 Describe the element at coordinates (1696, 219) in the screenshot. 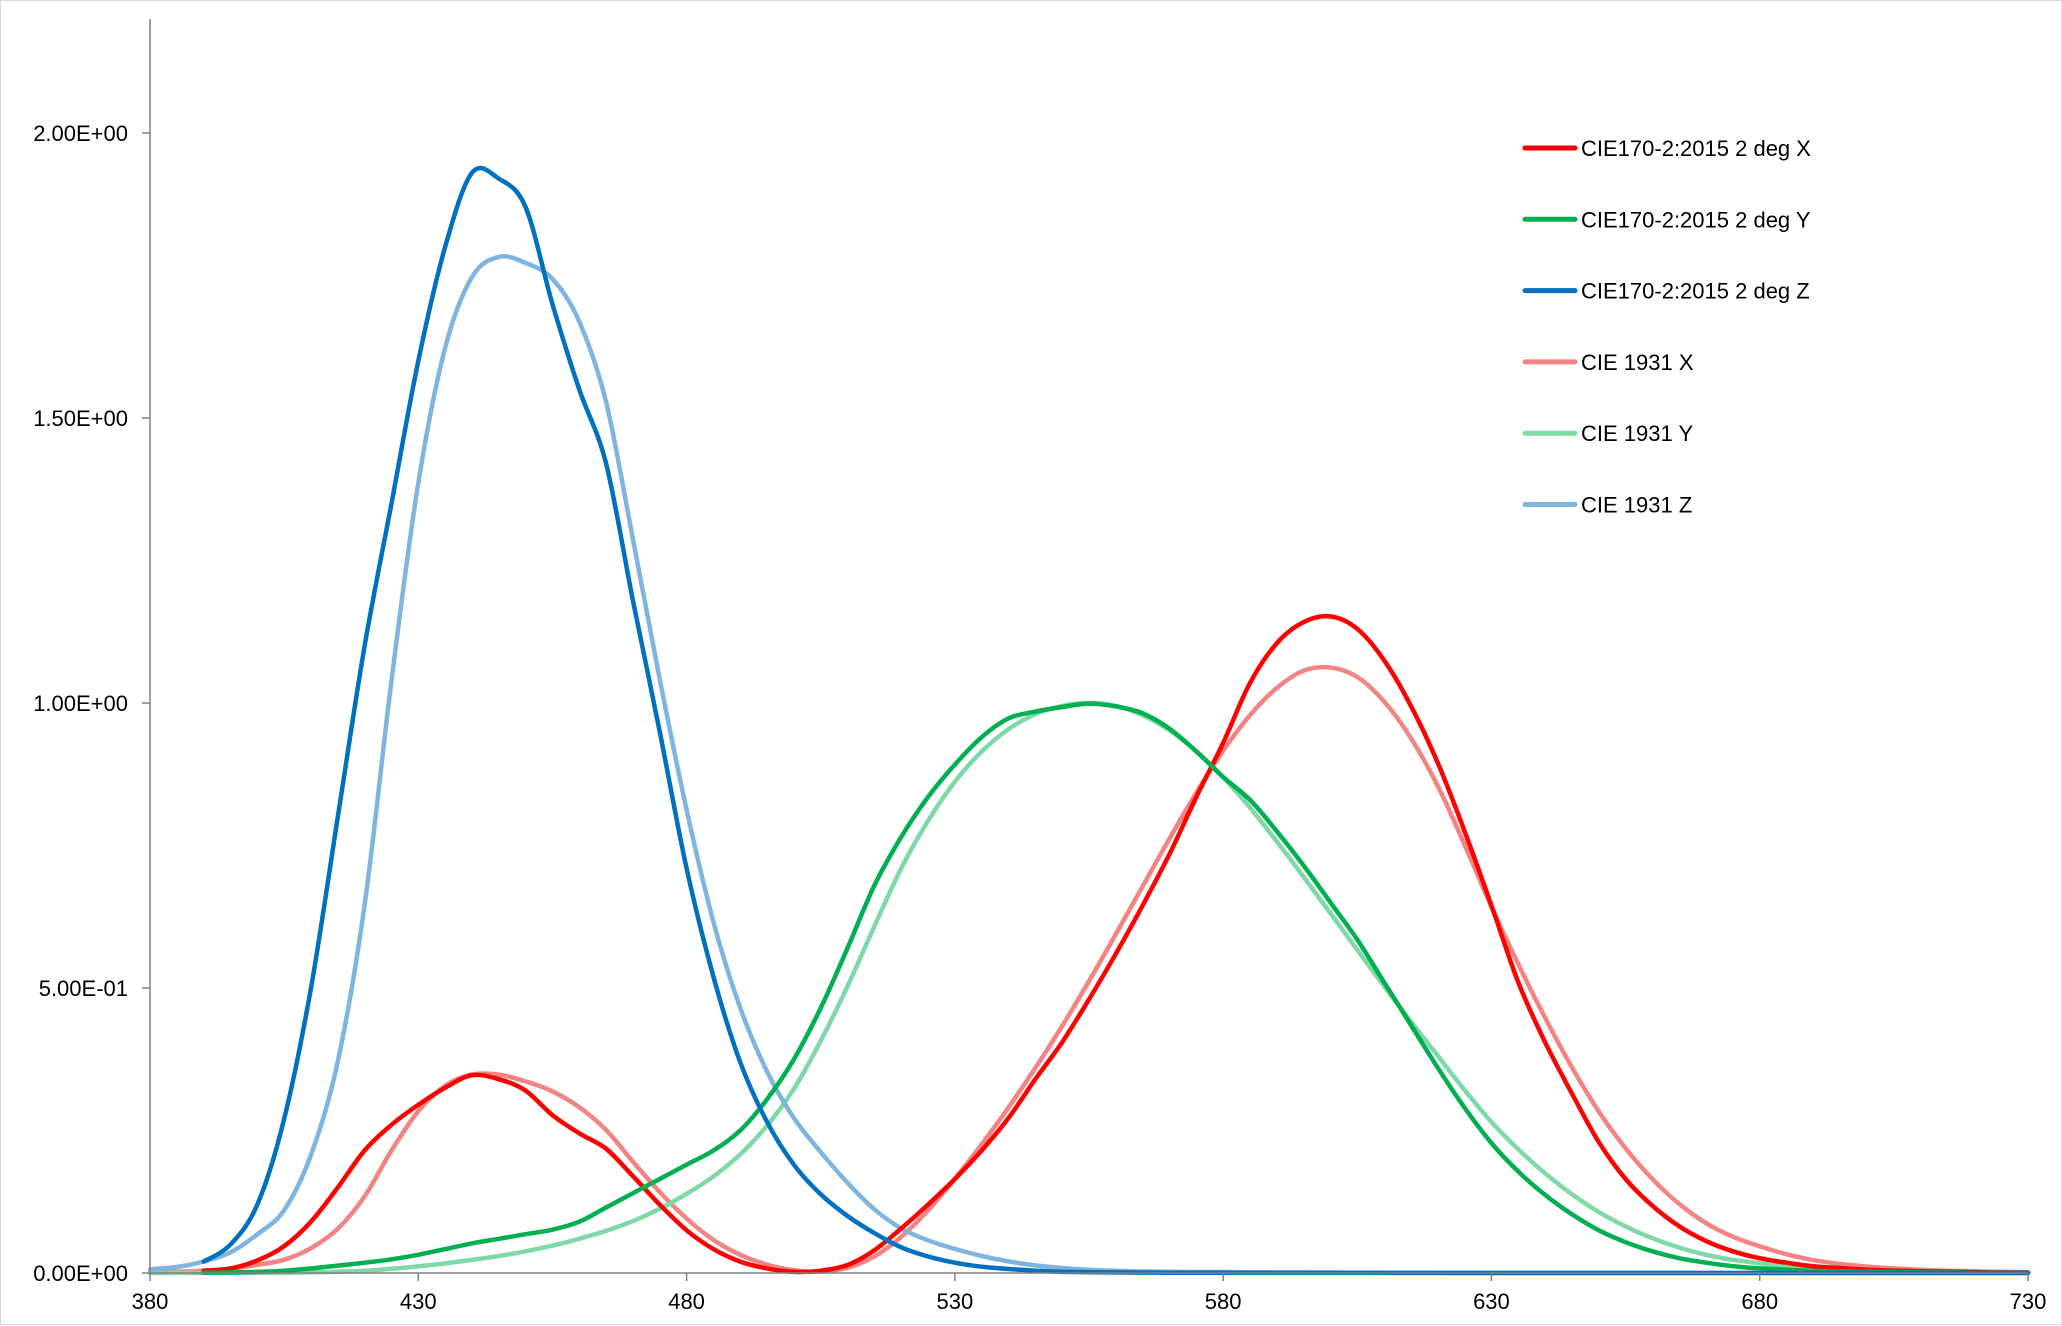

I see `legend-label: CIE170-2:2015 2 deg Y` at that location.